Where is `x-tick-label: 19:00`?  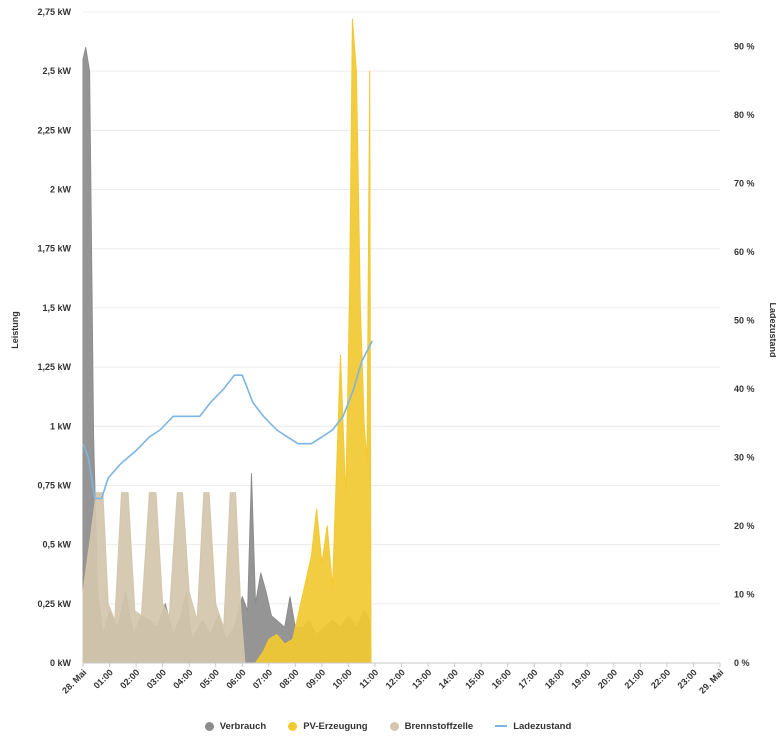 x-tick-label: 19:00 is located at coordinates (580, 678).